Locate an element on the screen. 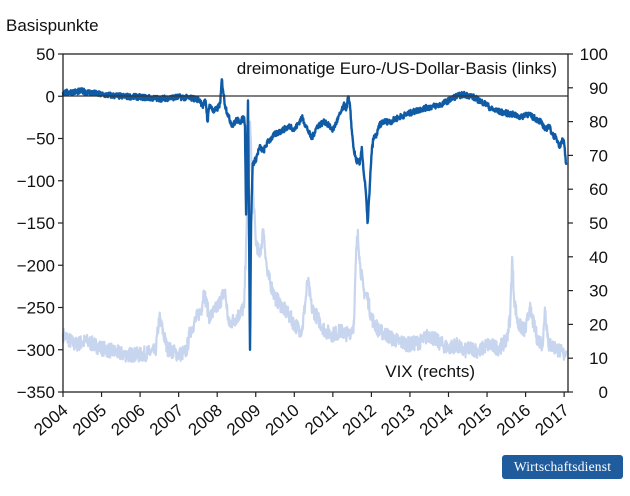 This screenshot has height=496, width=630. left-axis: 50 0 −50 −100 −150 −200 −250 −300 −350 is located at coordinates (40, 223).